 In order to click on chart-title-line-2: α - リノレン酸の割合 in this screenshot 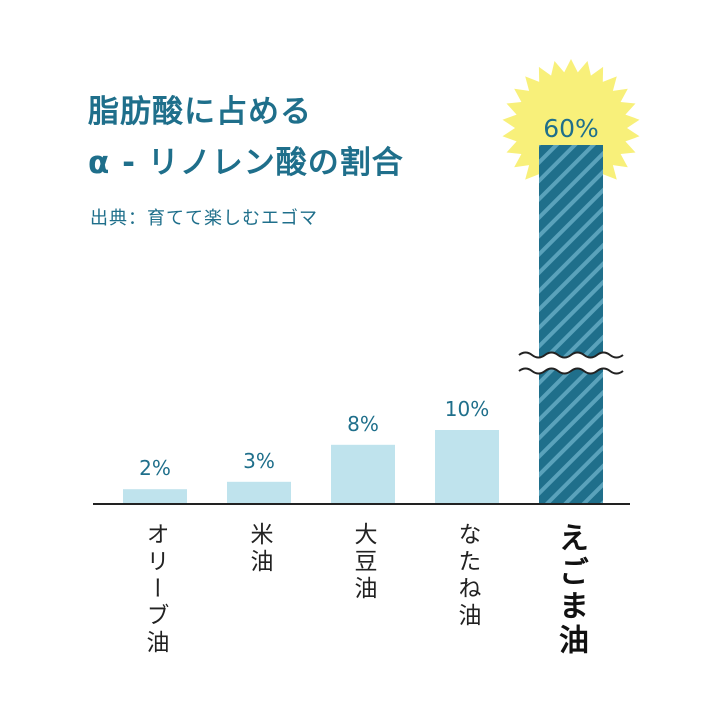, I will do `click(246, 163)`.